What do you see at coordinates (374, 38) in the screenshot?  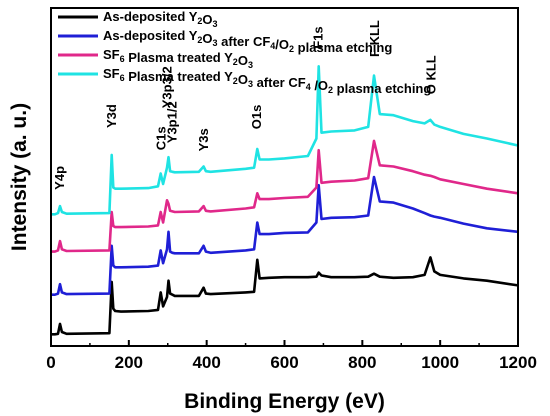 I see `peak-label: F KLL` at bounding box center [374, 38].